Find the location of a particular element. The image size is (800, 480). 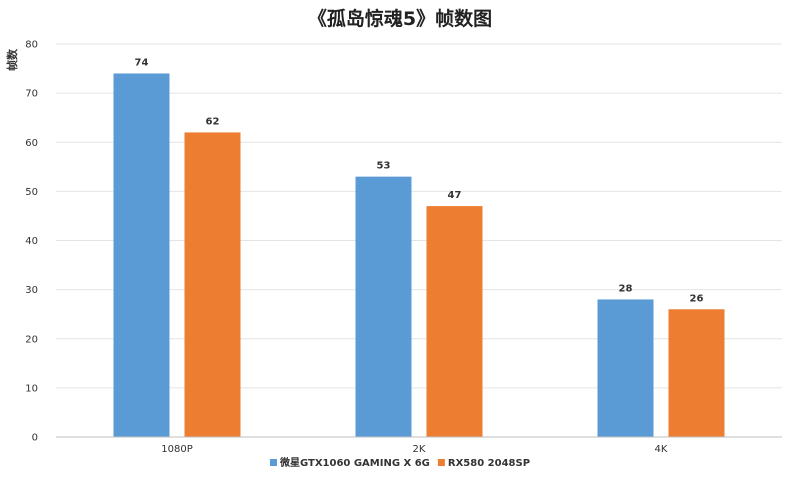

data-label: 53 is located at coordinates (384, 166).